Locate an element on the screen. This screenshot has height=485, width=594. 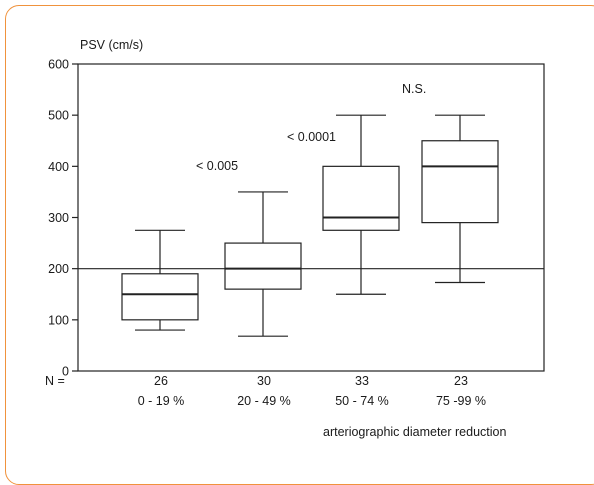
y-tick-label-500: 500 is located at coordinates (58, 116).